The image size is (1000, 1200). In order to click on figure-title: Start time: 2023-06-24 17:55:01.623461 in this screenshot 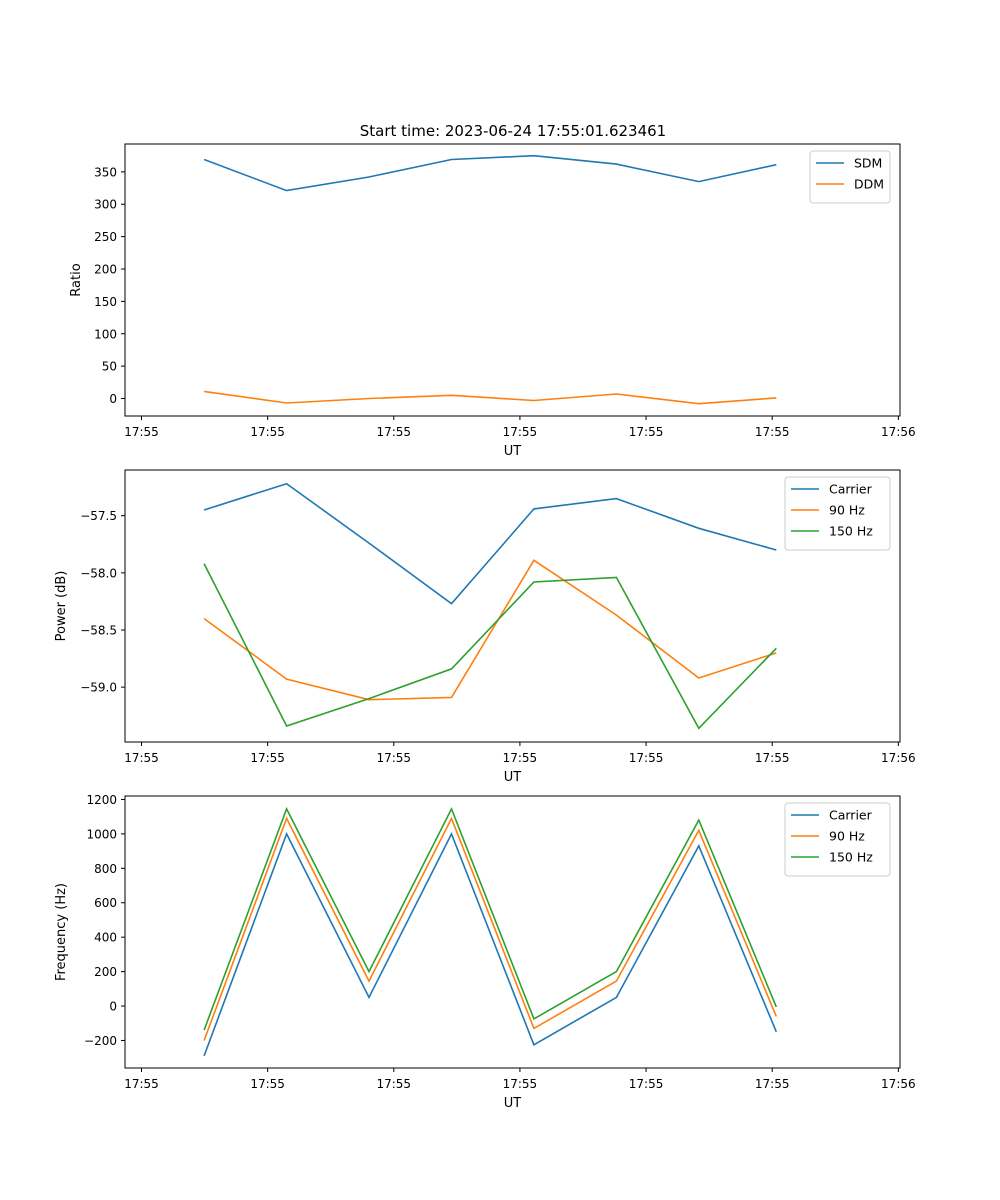, I will do `click(513, 131)`.